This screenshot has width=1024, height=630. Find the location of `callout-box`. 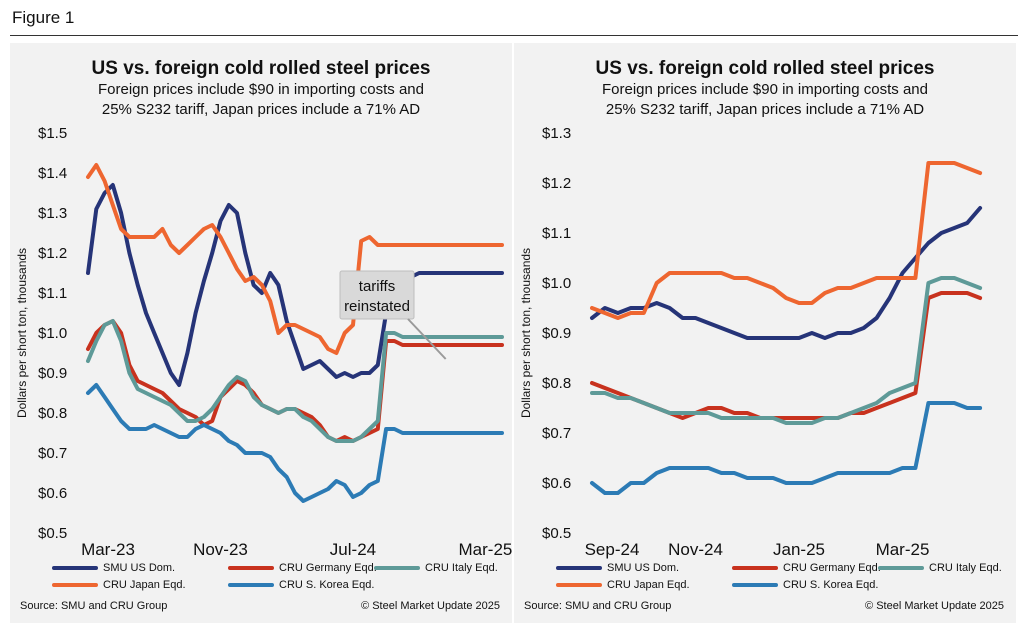

callout-box is located at coordinates (377, 295).